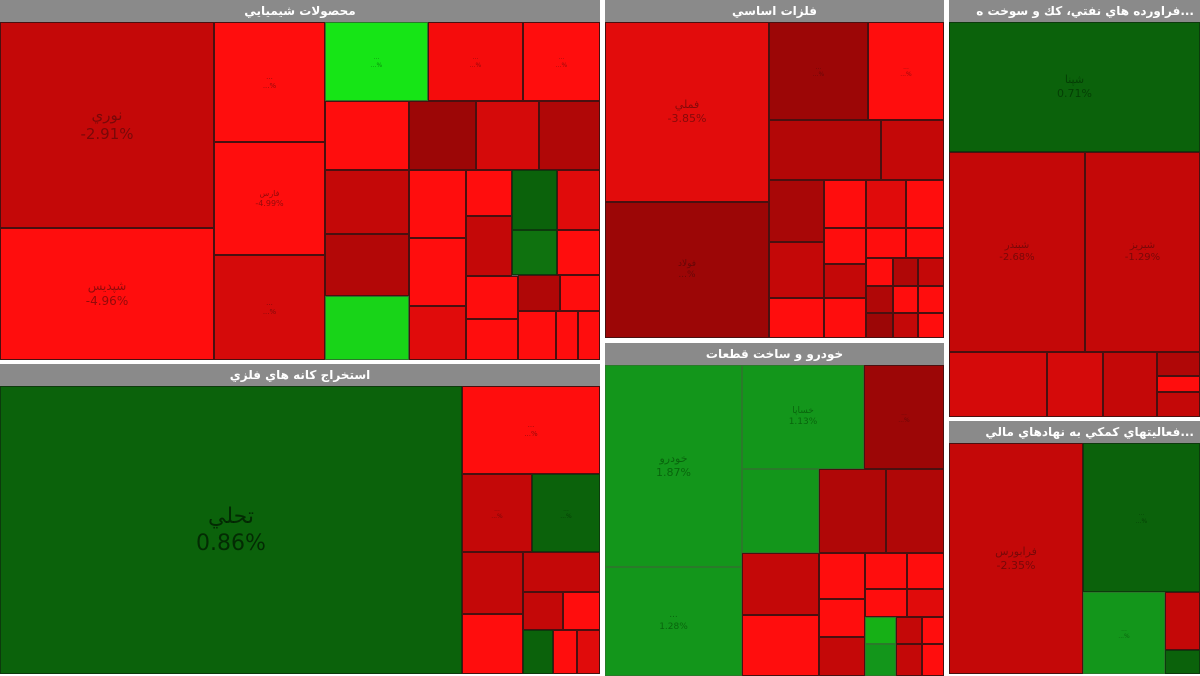 Image resolution: width=1200 pixels, height=676 pixels. Describe the element at coordinates (673, 466) in the screenshot. I see `stock-tile-khodro: خودرو 1.87%` at that location.